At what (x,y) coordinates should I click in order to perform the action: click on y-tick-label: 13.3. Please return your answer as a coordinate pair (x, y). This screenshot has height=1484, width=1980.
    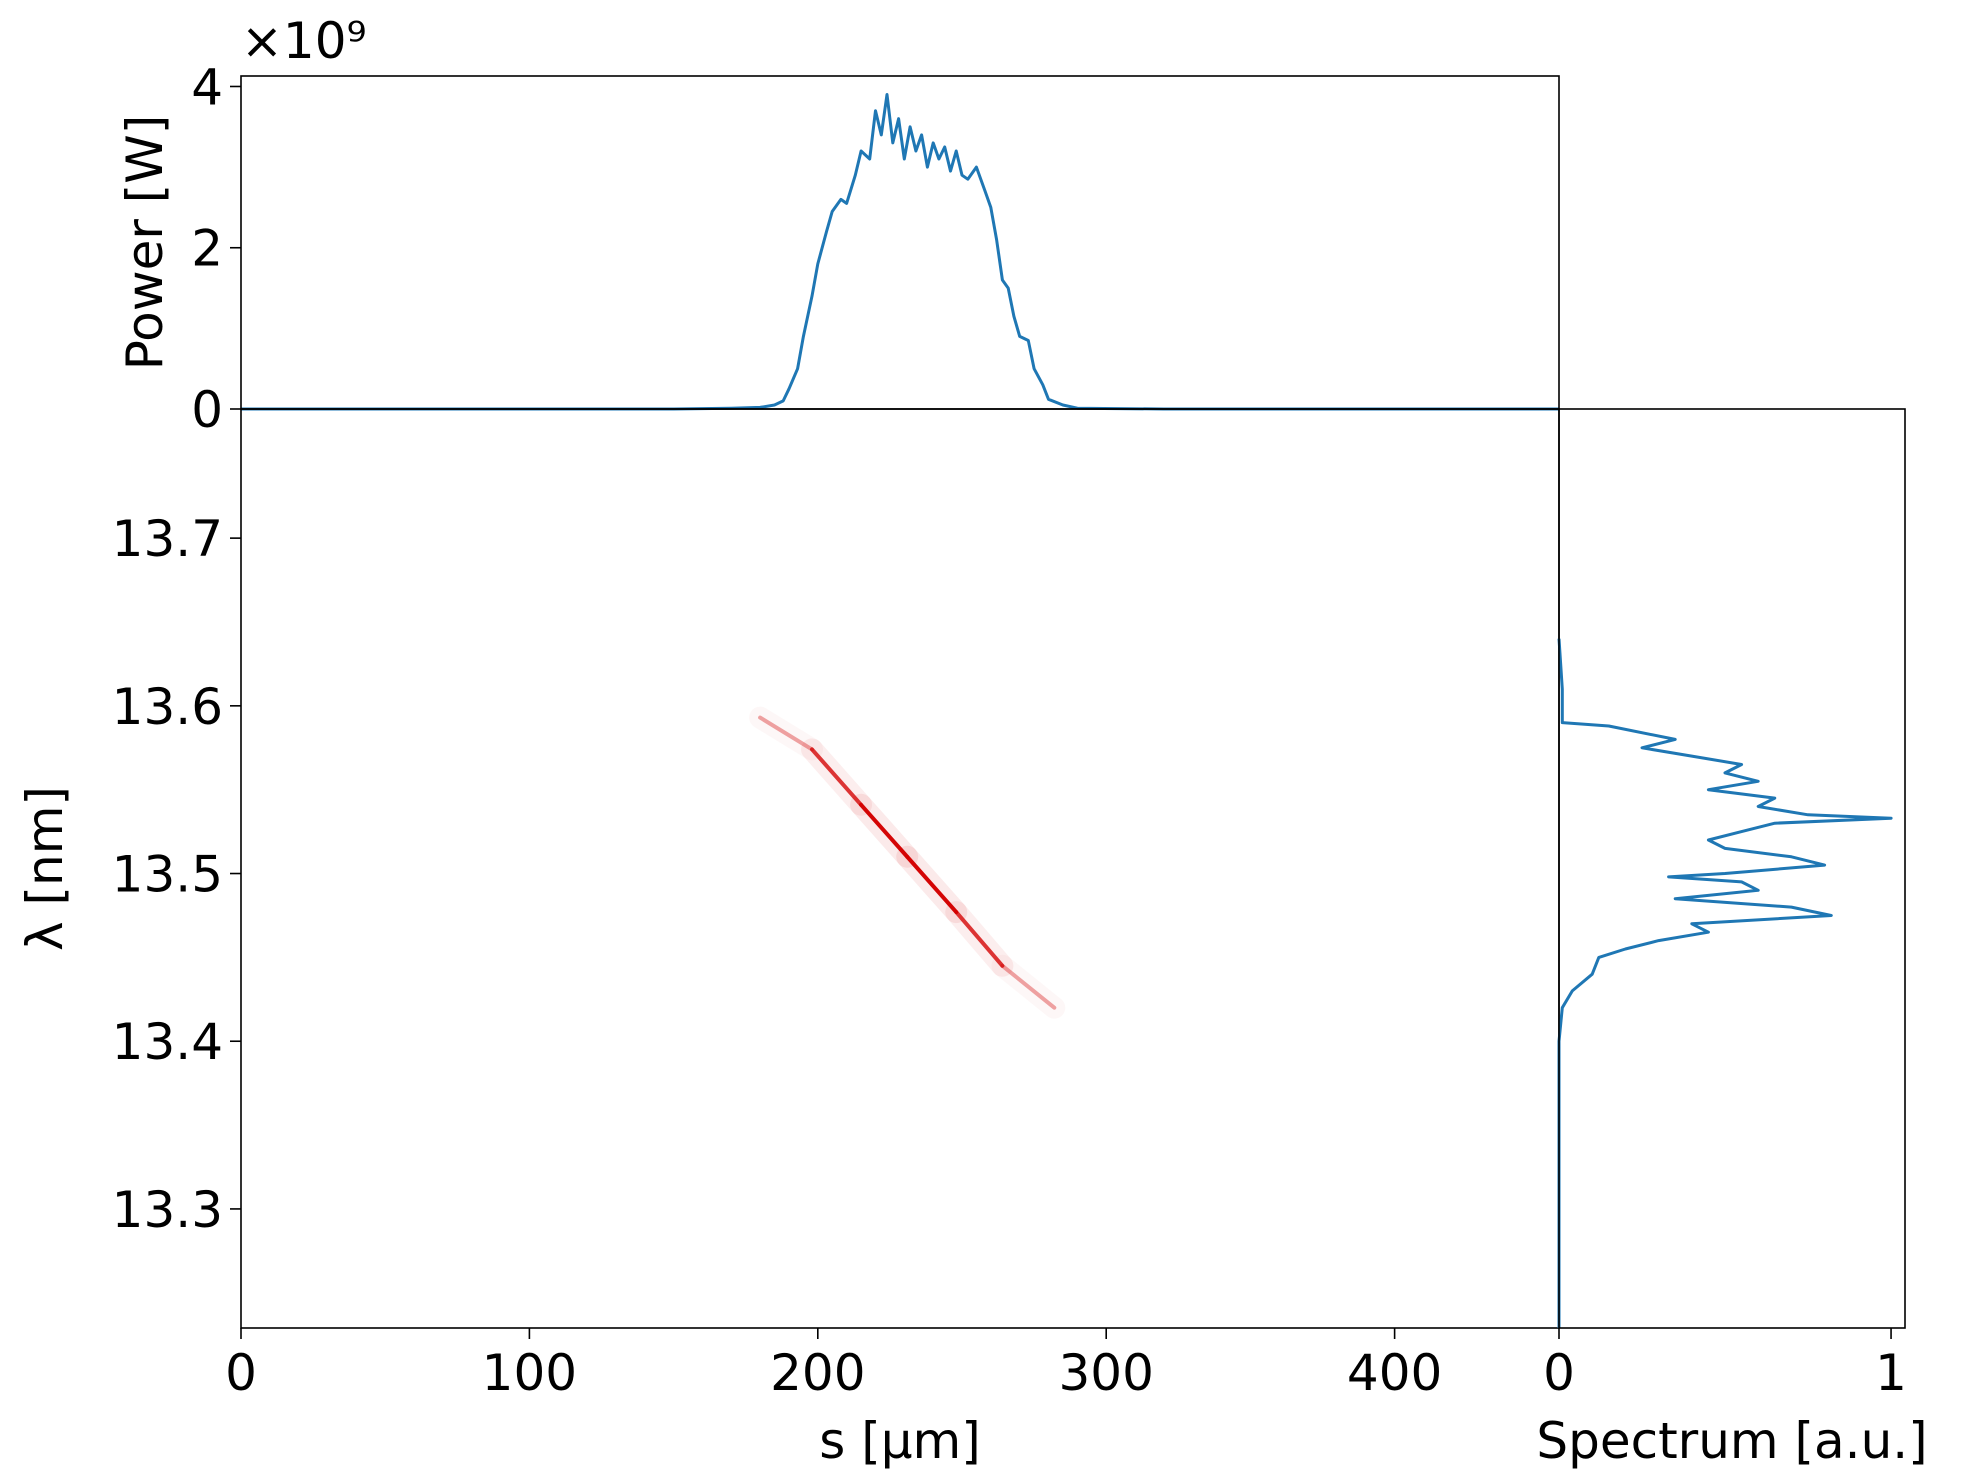
    Looking at the image, I should click on (167, 1210).